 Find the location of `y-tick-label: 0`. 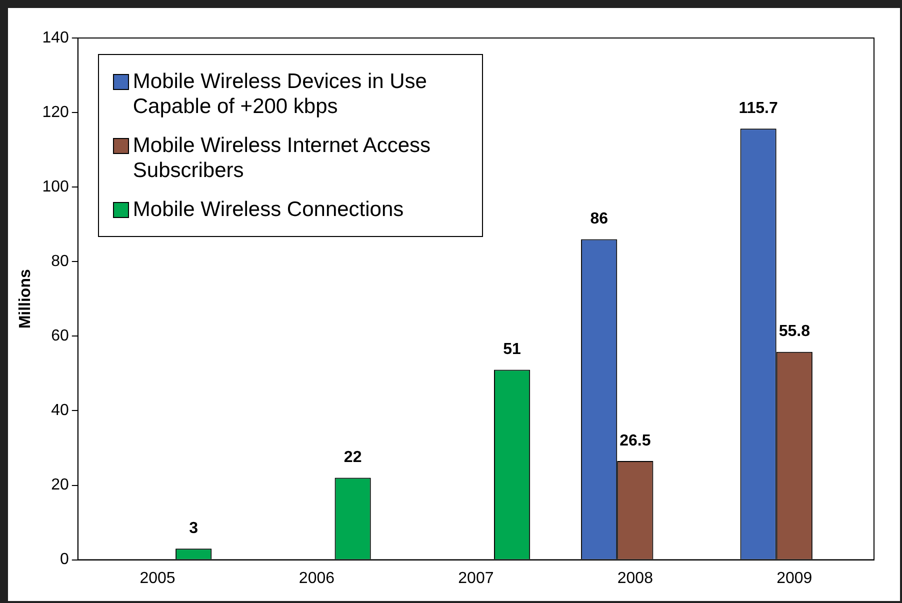

y-tick-label: 0 is located at coordinates (64, 559).